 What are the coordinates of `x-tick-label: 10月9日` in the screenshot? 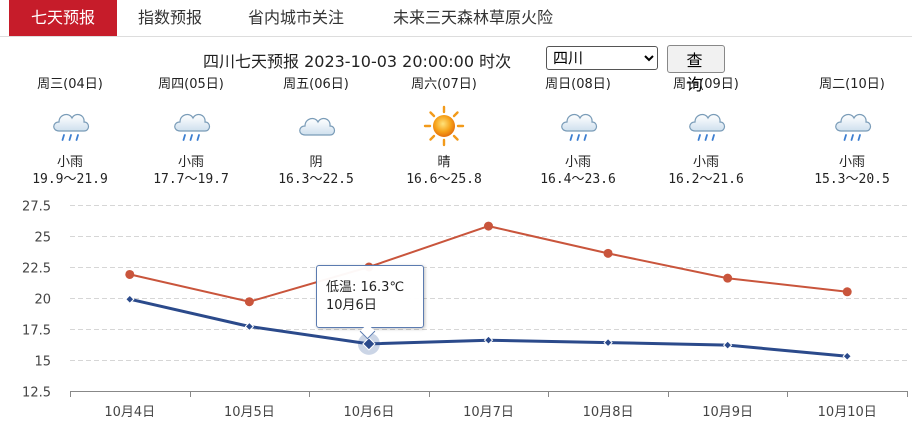 It's located at (727, 412).